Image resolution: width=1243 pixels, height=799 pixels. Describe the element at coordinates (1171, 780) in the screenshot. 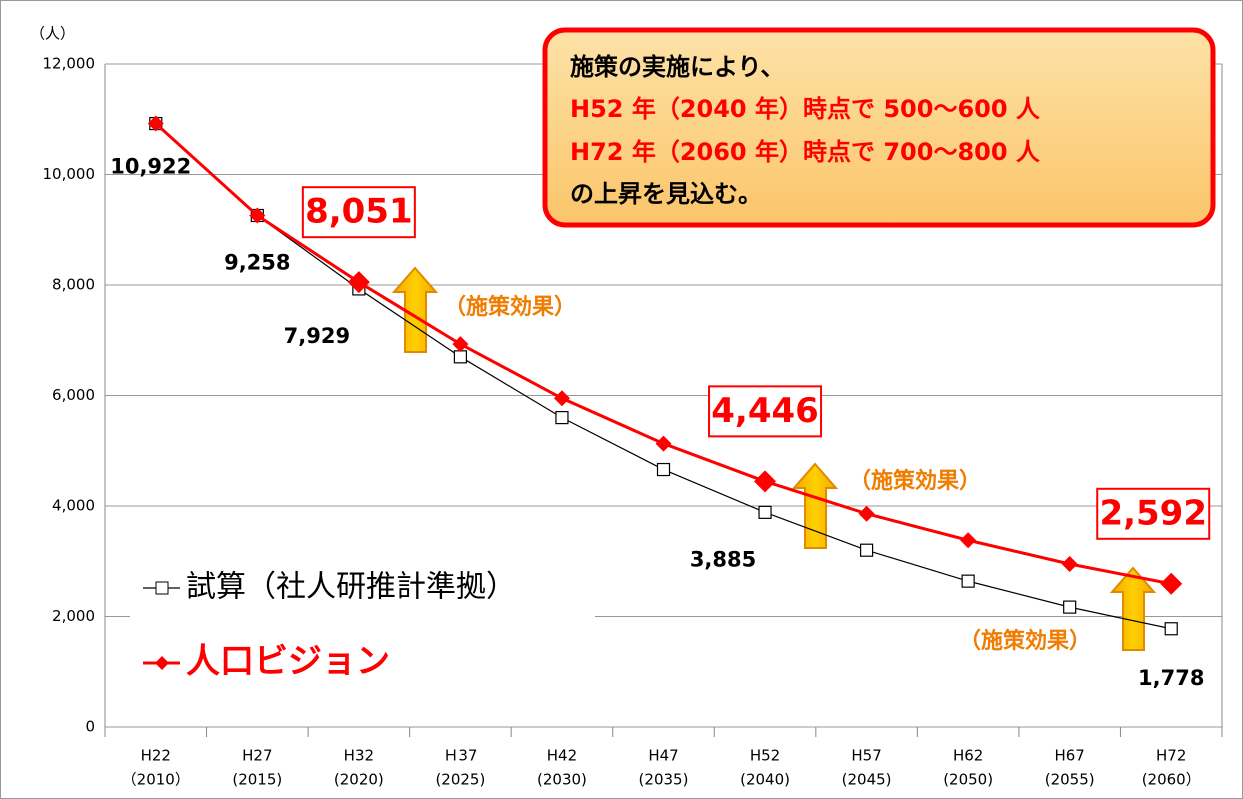

I see `x-tick-label: (2060）` at that location.